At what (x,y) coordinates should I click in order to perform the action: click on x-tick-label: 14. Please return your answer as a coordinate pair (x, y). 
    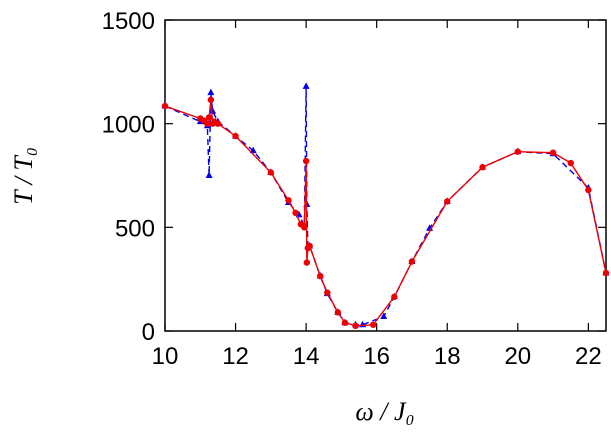
    Looking at the image, I should click on (306, 356).